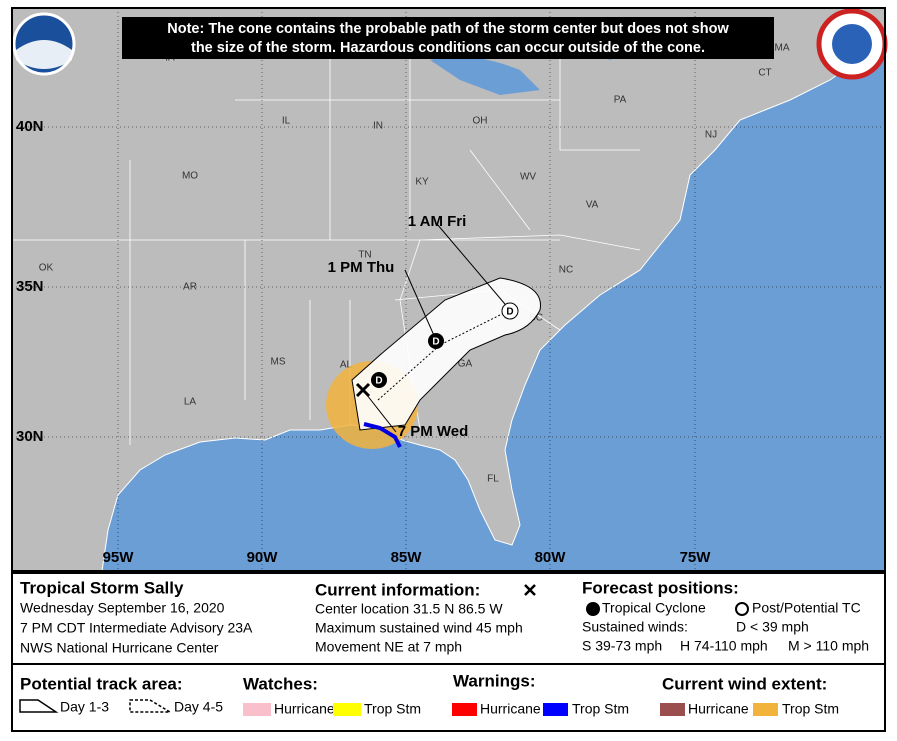 Image resolution: width=897 pixels, height=741 pixels. Describe the element at coordinates (136, 628) in the screenshot. I see `storm-line: 7 PM CDT Intermediate Advisory 23A` at that location.